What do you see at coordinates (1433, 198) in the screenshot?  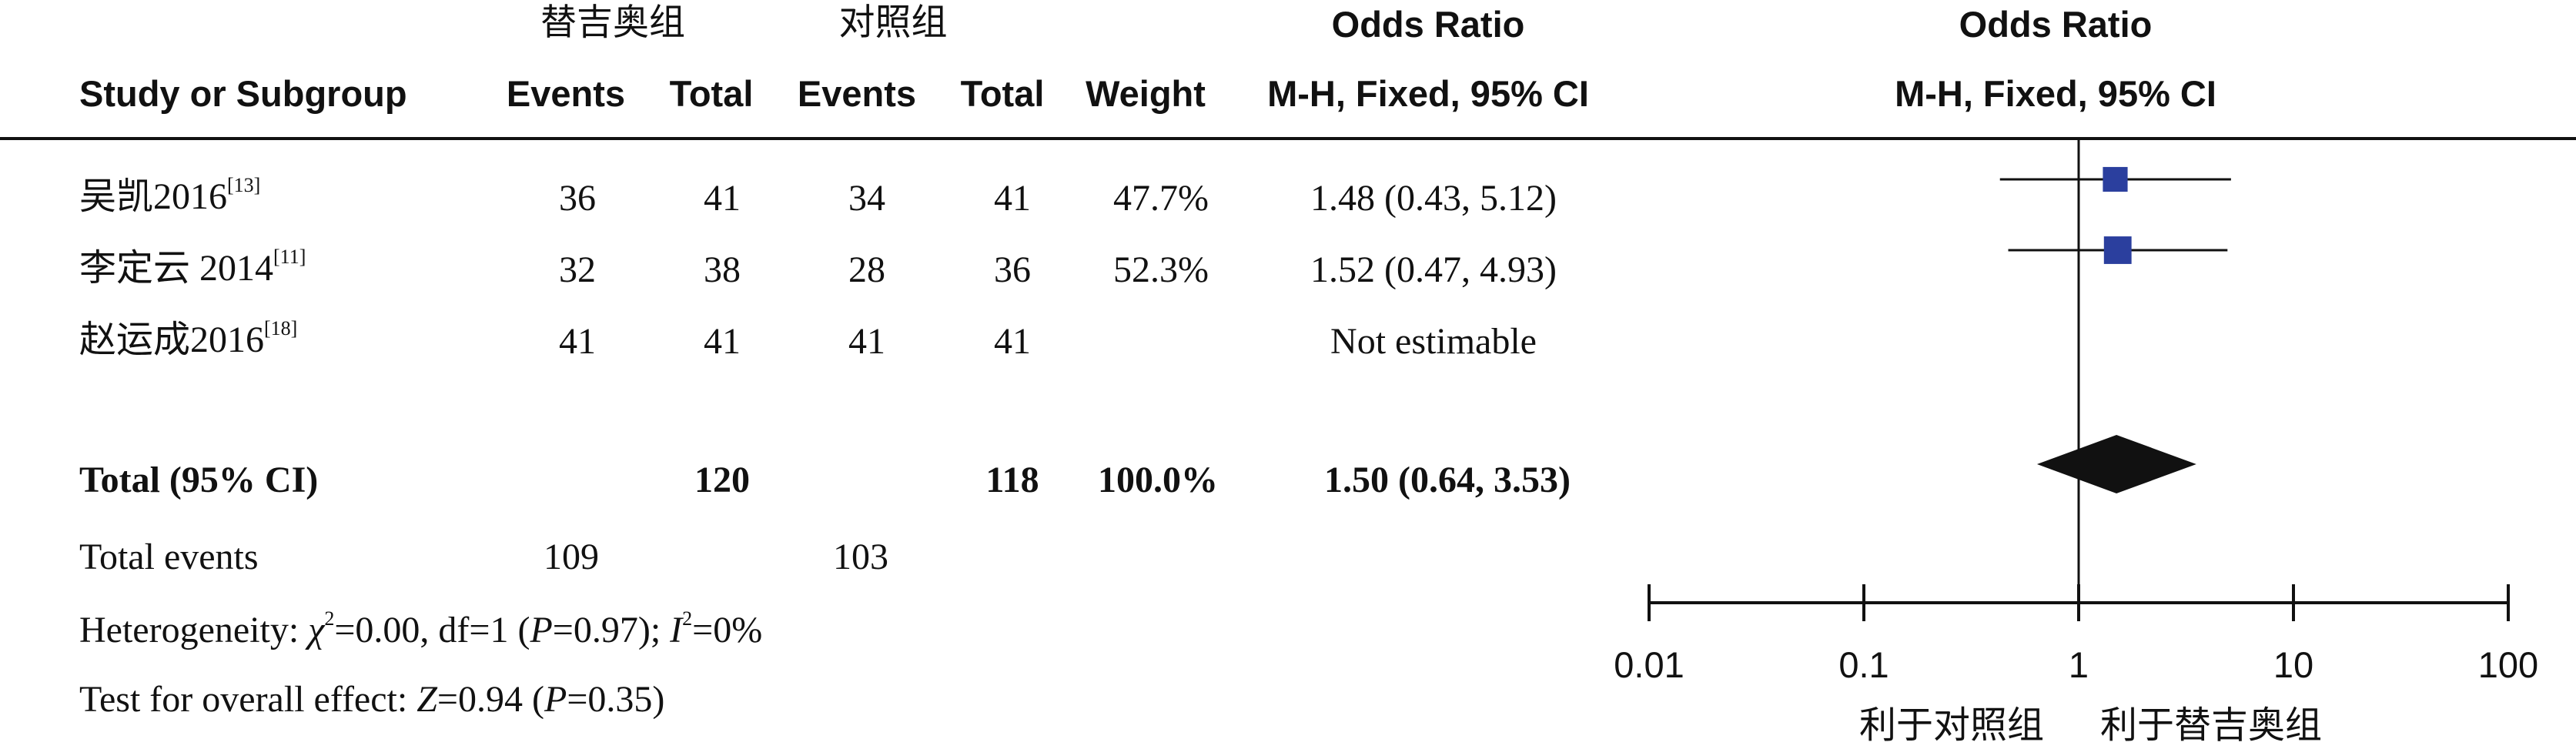 I see `odds-ratio-ci: 1.48 (0.43, 5.12)` at bounding box center [1433, 198].